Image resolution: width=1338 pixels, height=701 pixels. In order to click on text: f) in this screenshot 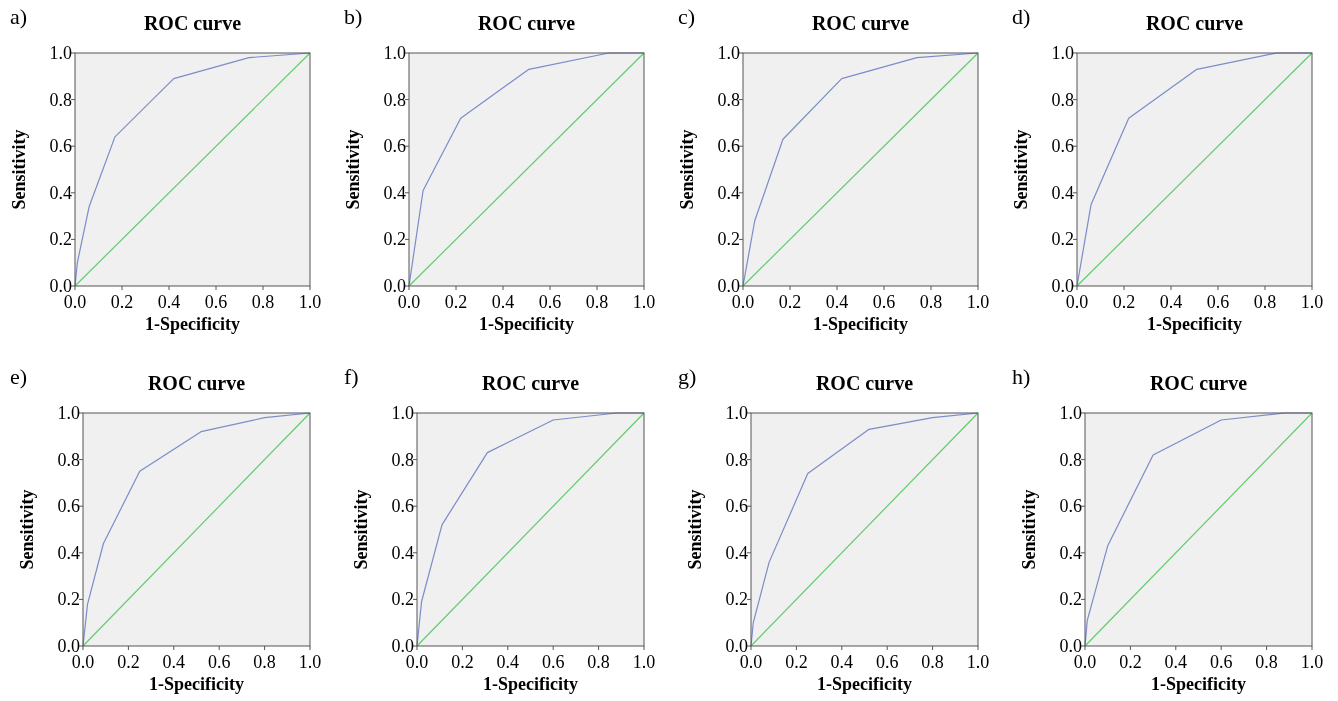, I will do `click(351, 376)`.